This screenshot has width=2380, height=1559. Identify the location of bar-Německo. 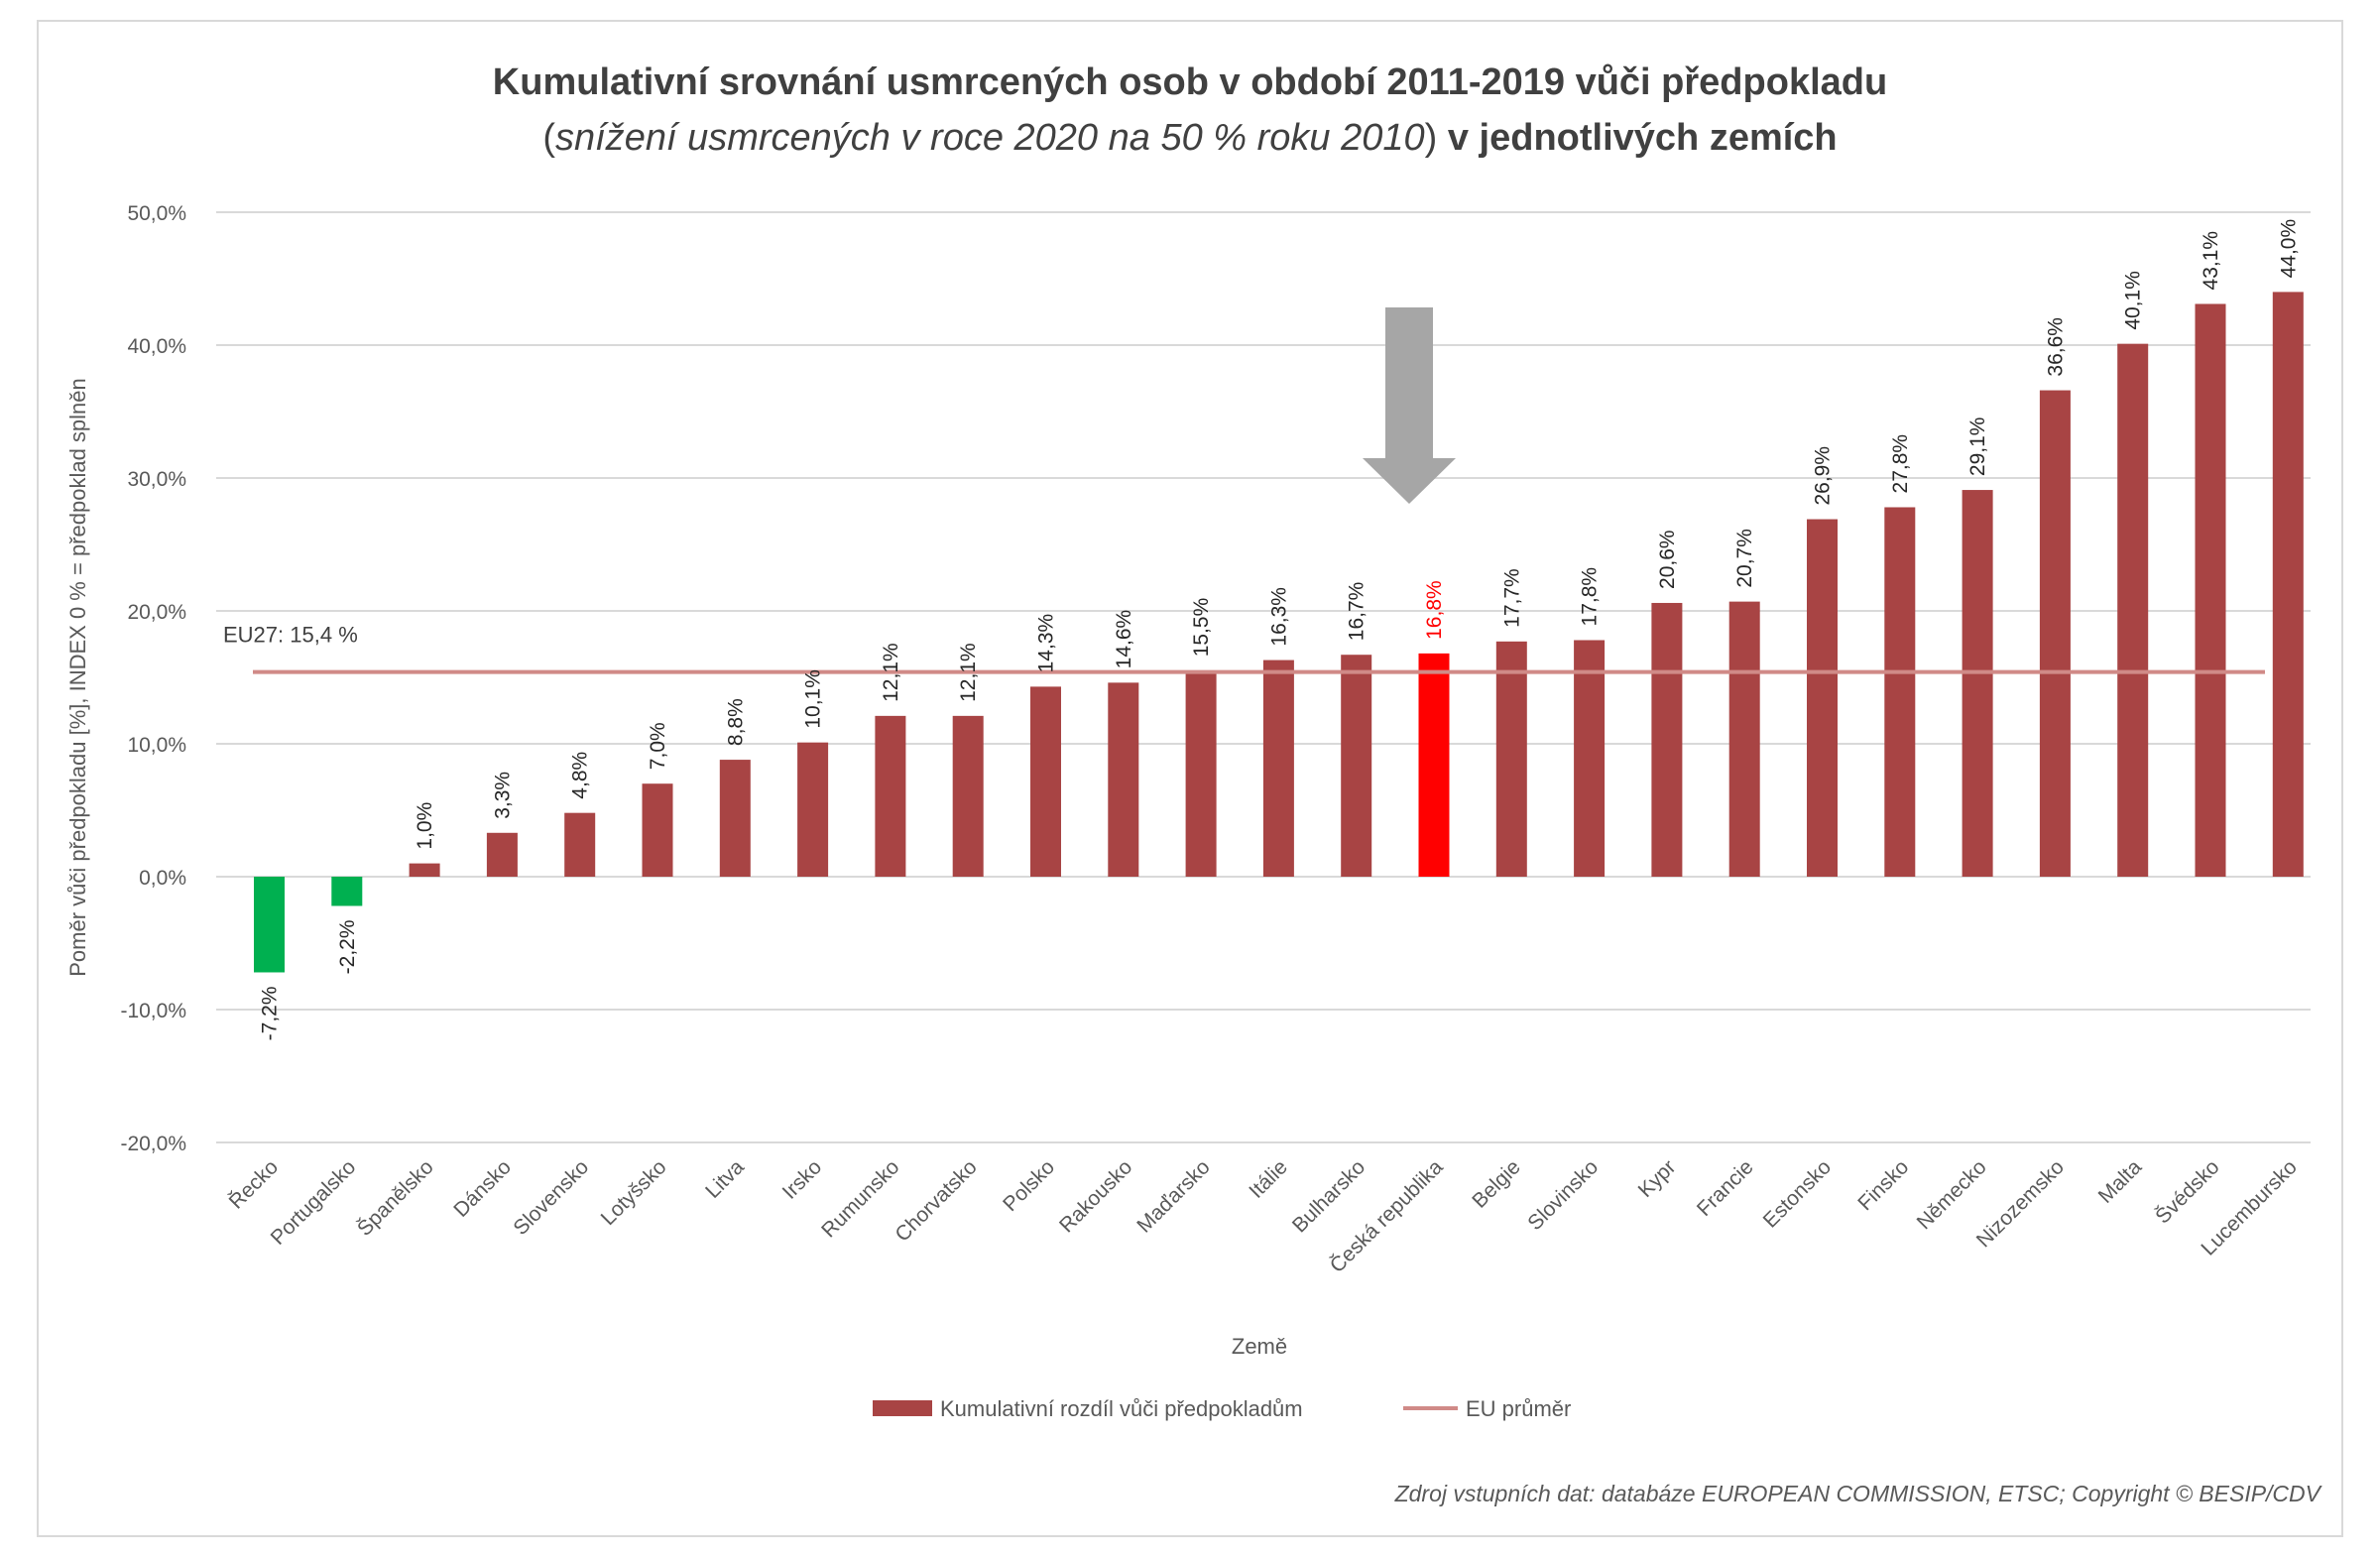
(1977, 684).